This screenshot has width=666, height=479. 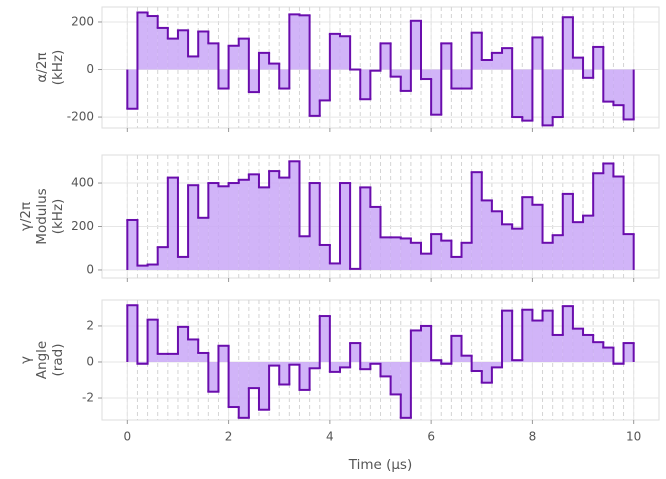 I want to click on y-tick-label: -2, so click(x=88, y=398).